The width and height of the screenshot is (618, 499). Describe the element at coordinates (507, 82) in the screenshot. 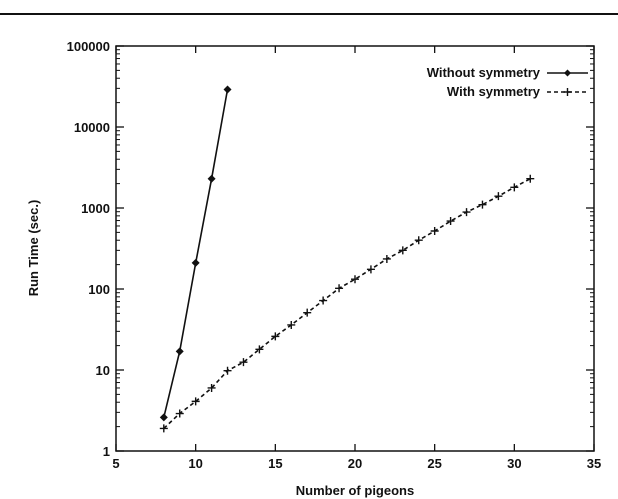

I see `legend: Without symmetry With symmetry` at that location.